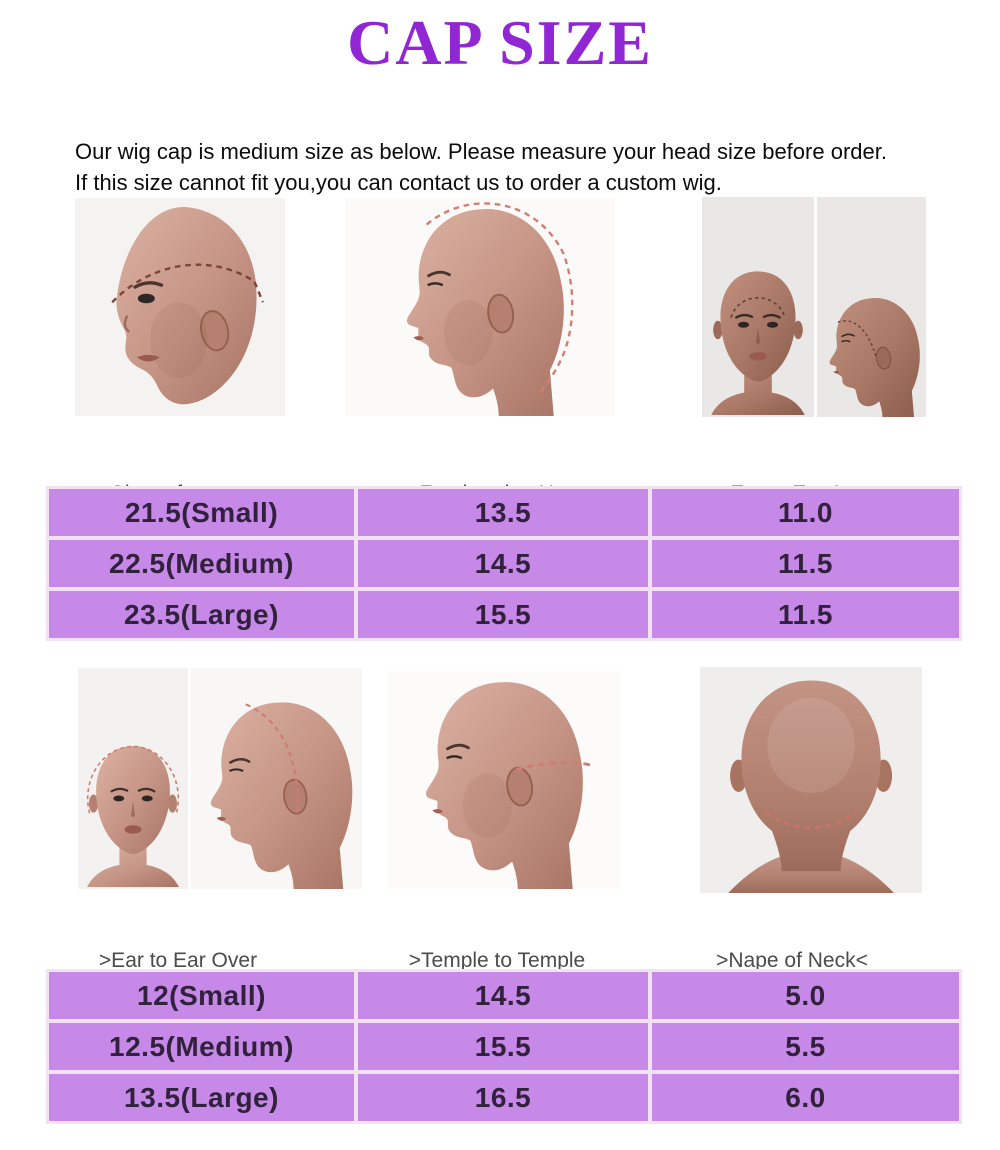  What do you see at coordinates (497, 960) in the screenshot?
I see `figure-label-line: >Temple to Temple` at bounding box center [497, 960].